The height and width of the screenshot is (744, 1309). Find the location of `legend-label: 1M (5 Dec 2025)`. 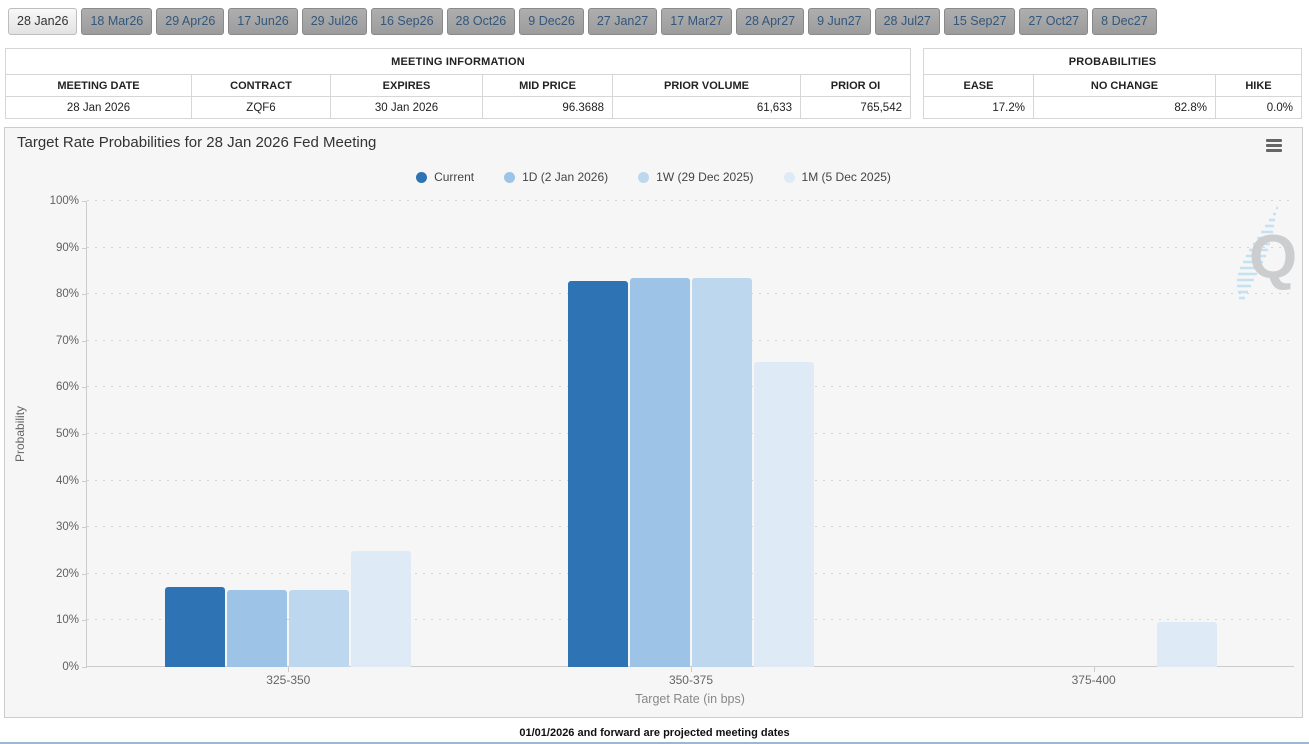

legend-label: 1M (5 Dec 2025) is located at coordinates (846, 177).